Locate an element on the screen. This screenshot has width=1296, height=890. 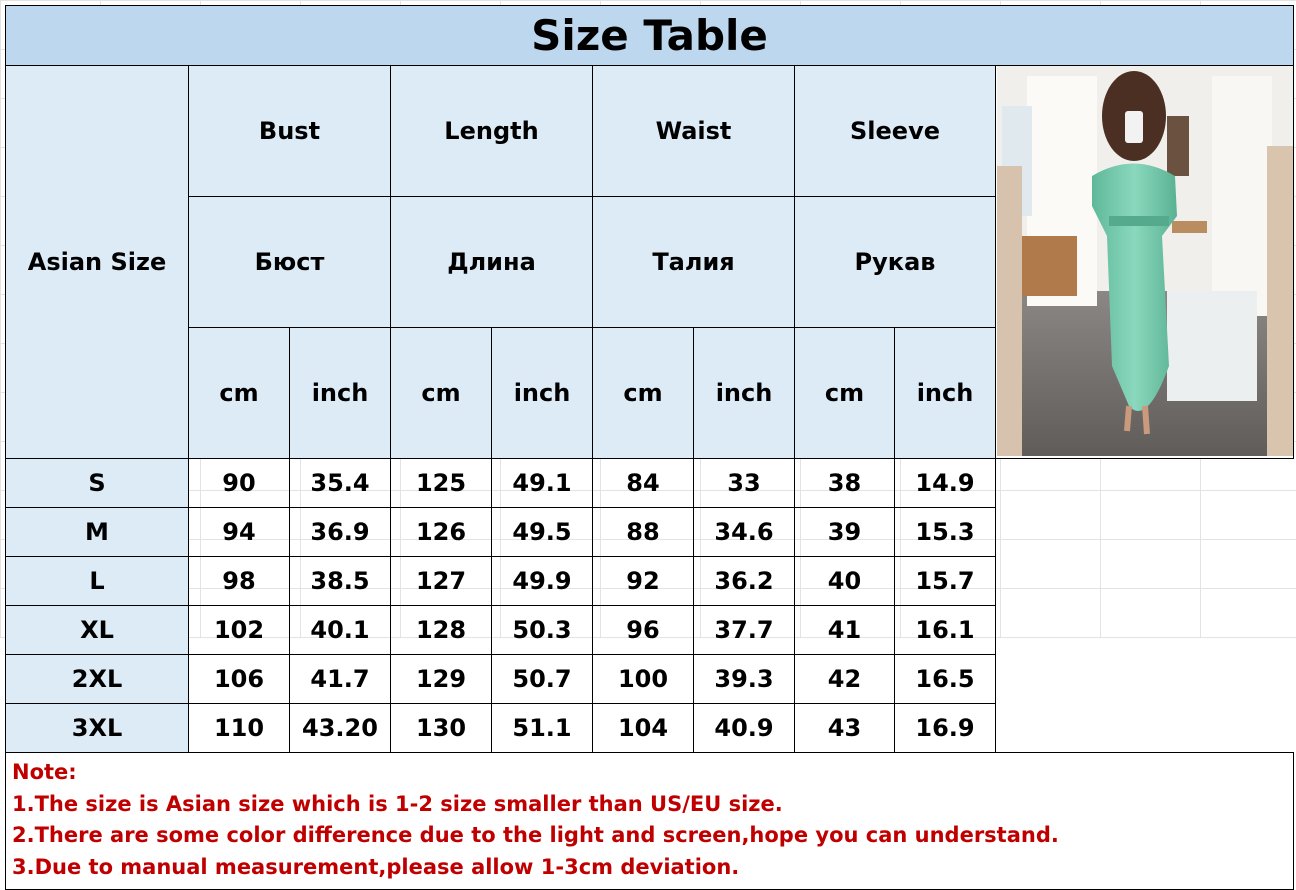
measurement-cell: 16.9 is located at coordinates (945, 728).